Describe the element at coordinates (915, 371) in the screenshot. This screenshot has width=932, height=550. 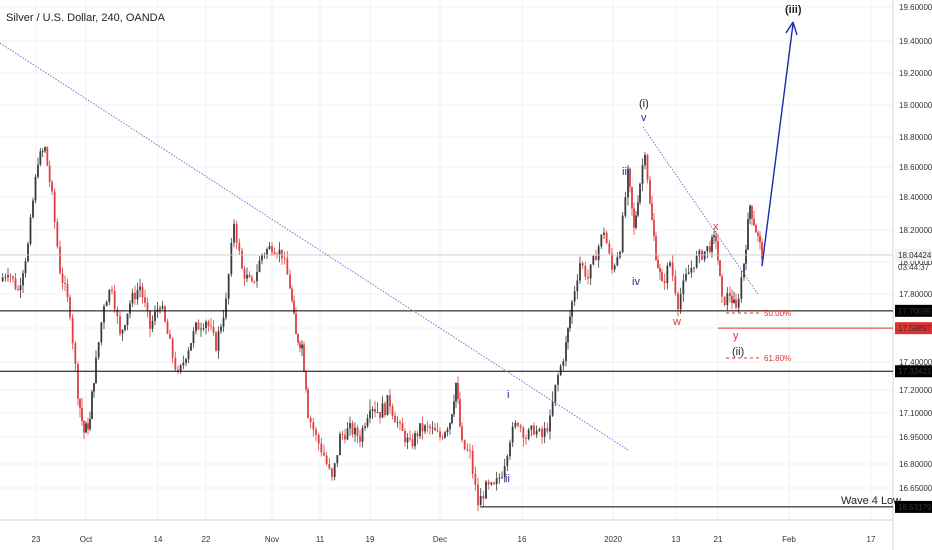
I see `level-badge-17-33421: 17.33421` at that location.